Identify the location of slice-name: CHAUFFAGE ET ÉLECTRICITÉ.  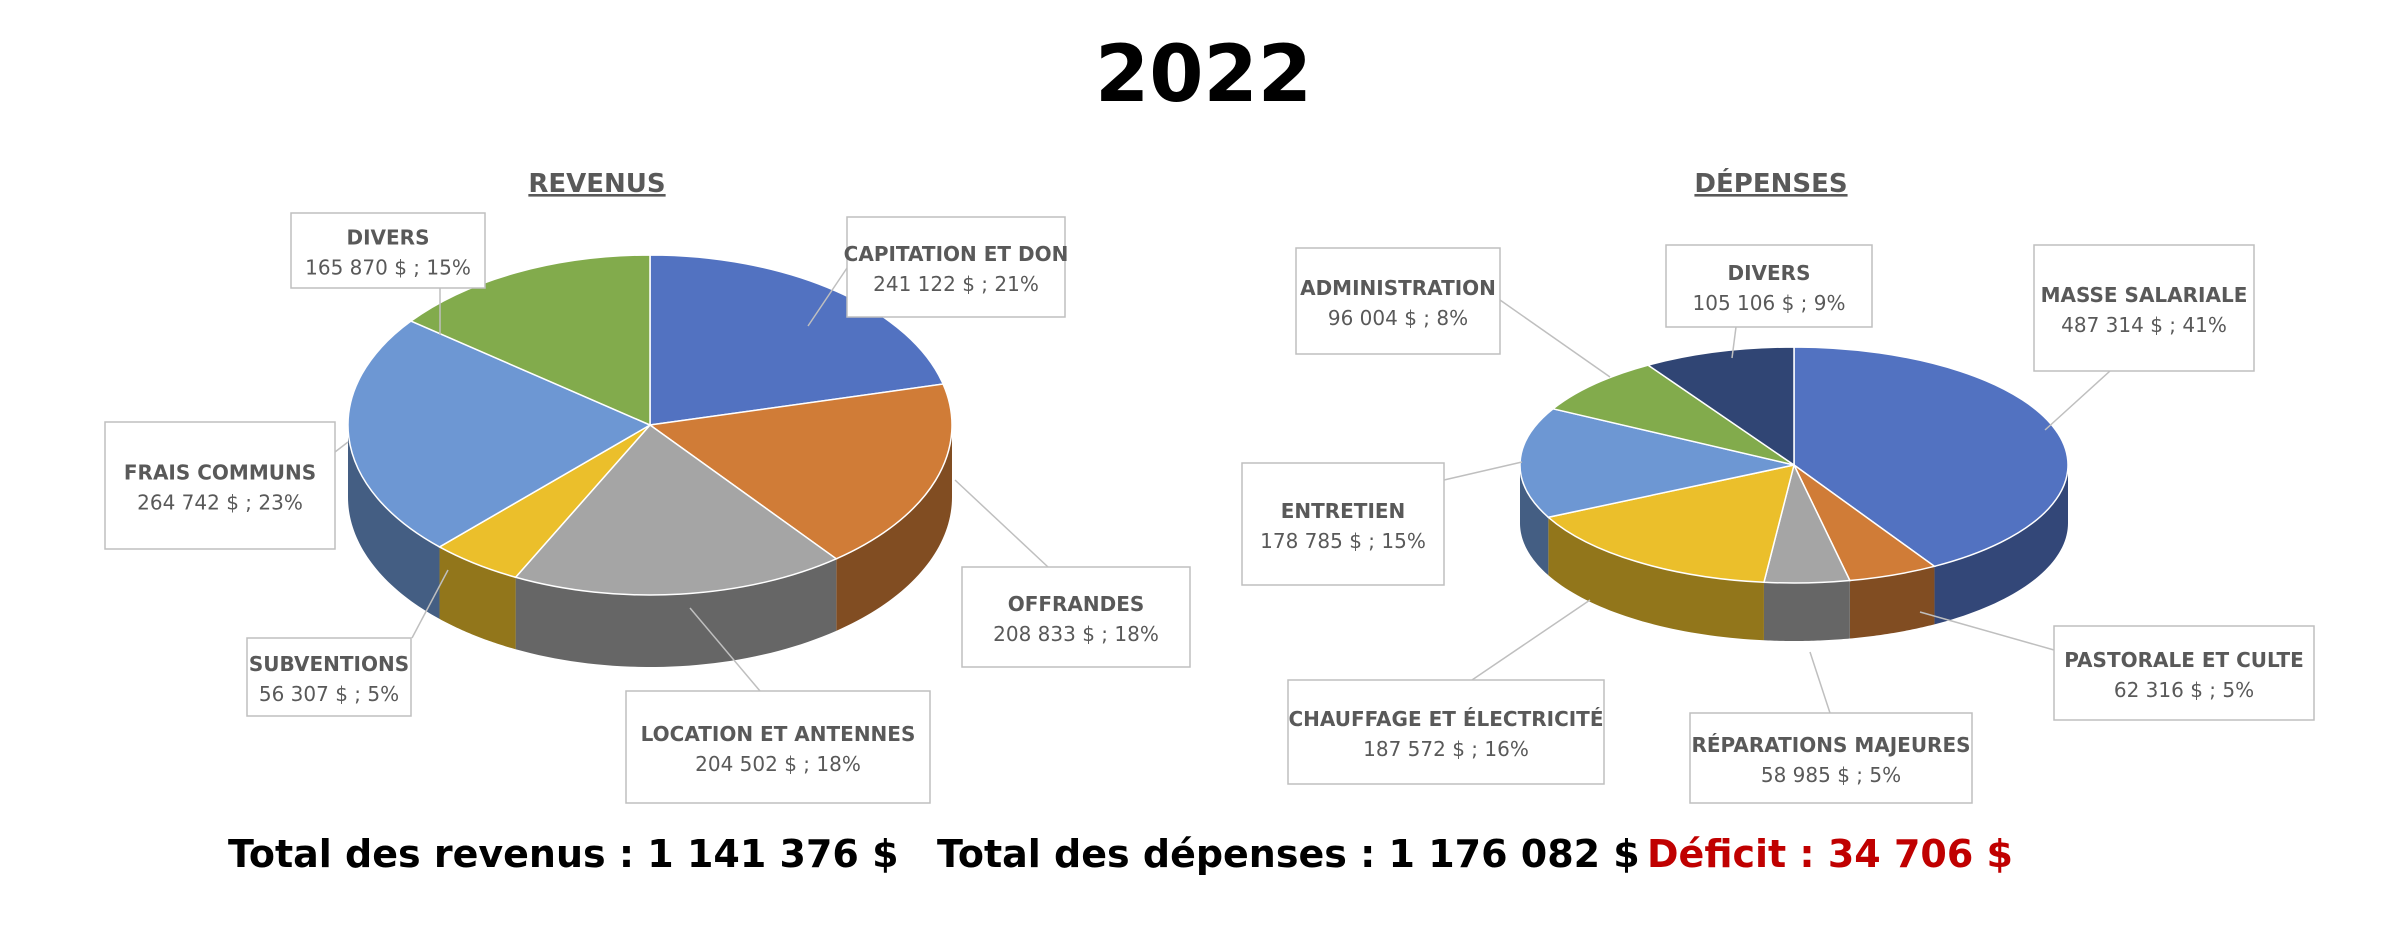
(1446, 719).